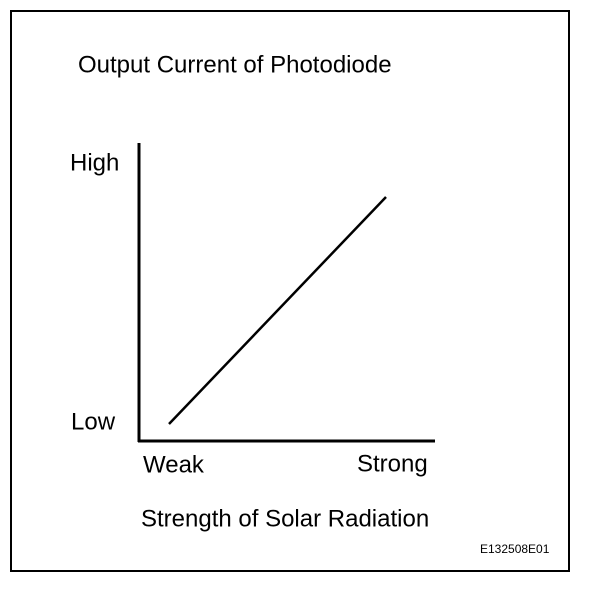 Image resolution: width=608 pixels, height=590 pixels. Describe the element at coordinates (94, 162) in the screenshot. I see `y-high-label: High` at that location.